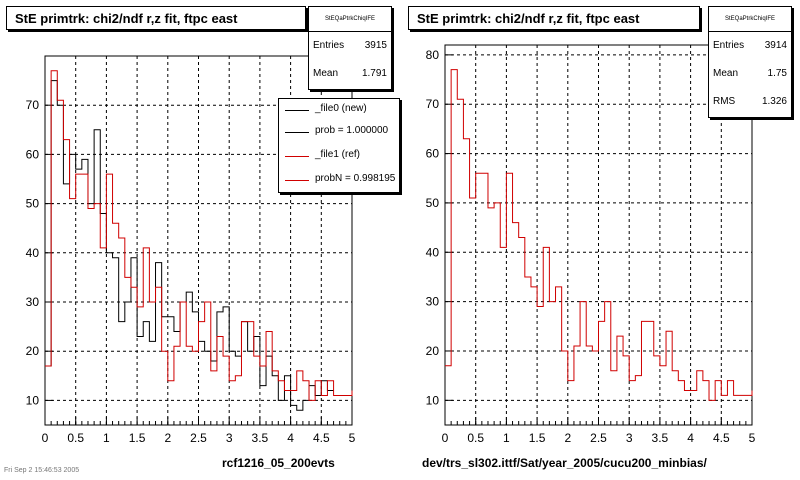 The width and height of the screenshot is (800, 480). I want to click on legend-text-file0: _file0 (new), so click(341, 108).